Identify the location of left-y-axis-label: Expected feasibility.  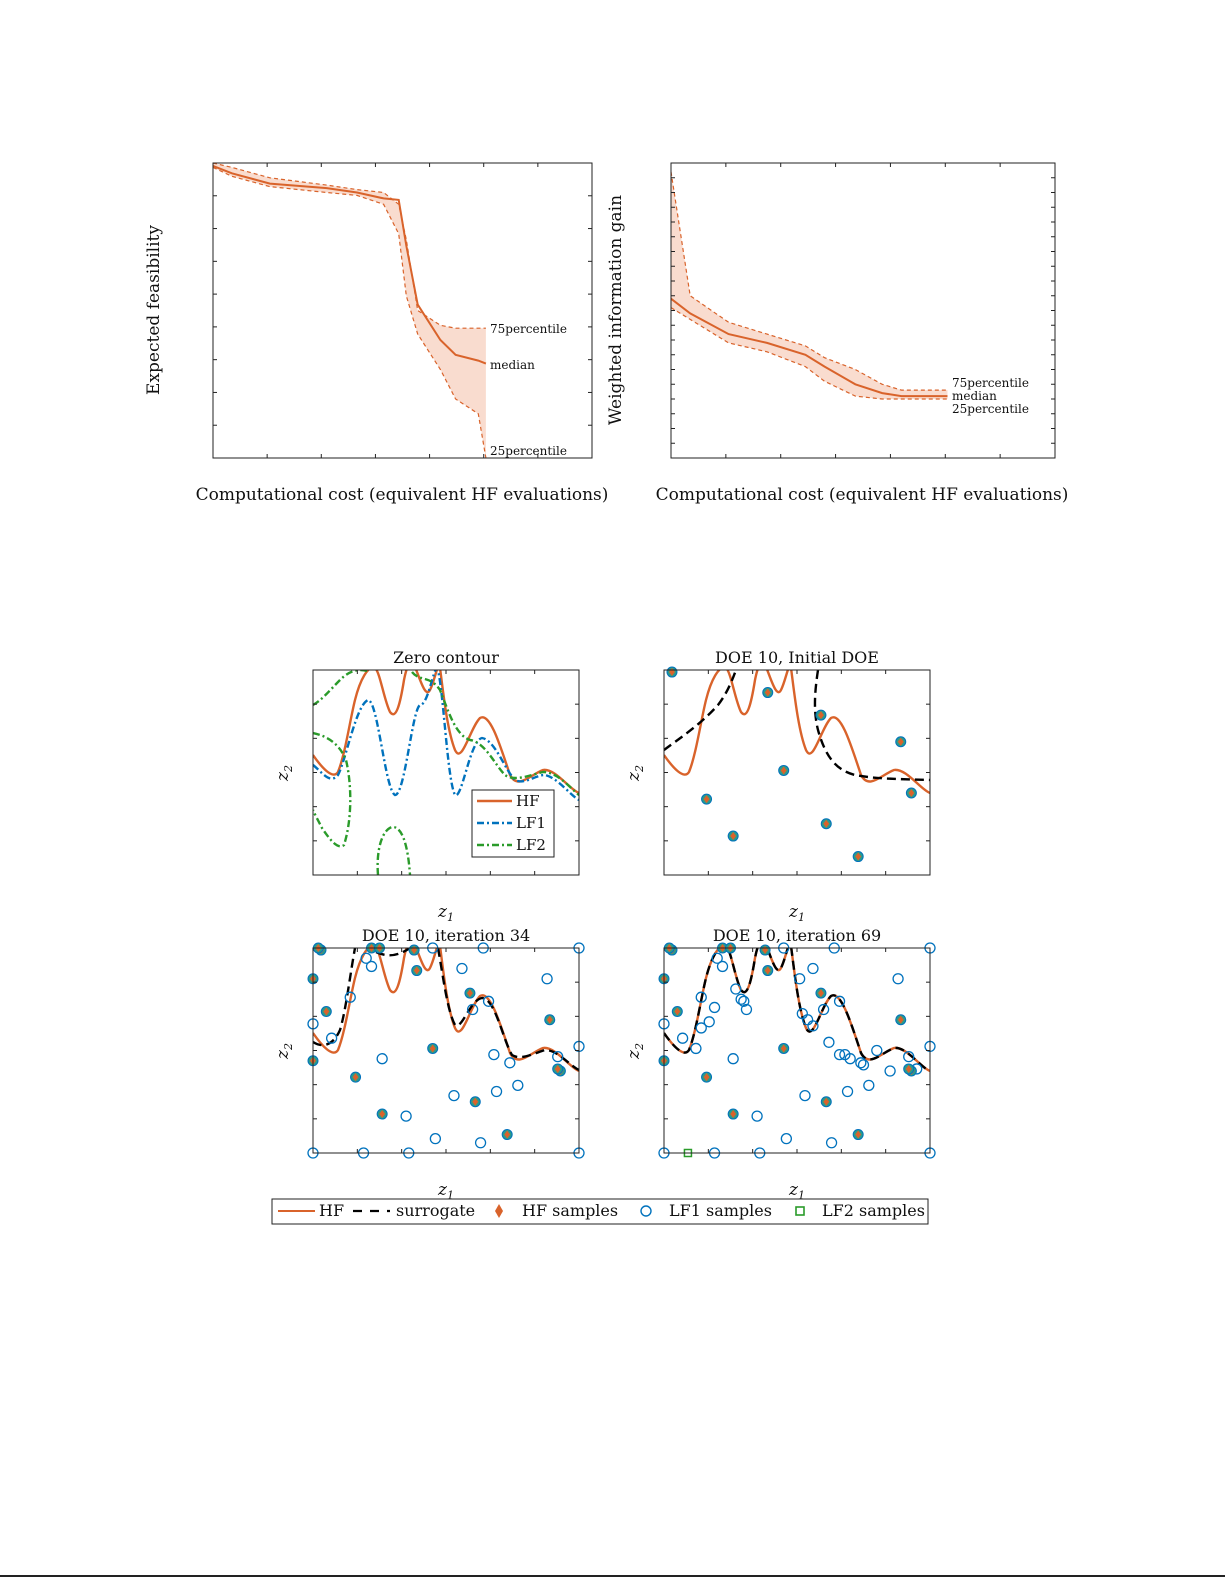
(154, 310).